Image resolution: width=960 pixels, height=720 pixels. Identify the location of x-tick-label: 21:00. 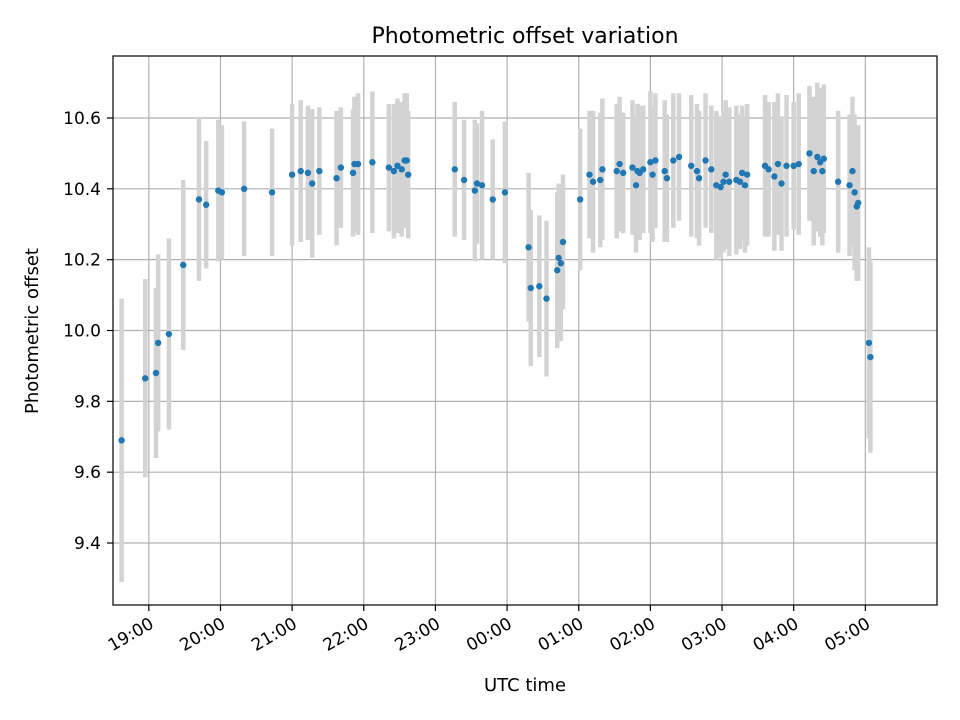
(274, 635).